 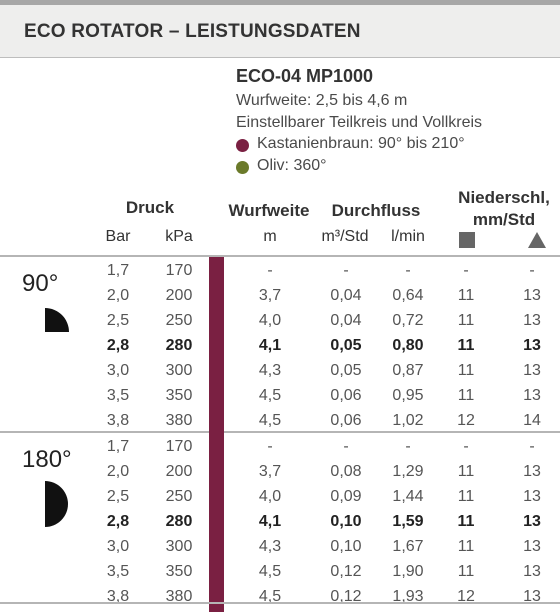 What do you see at coordinates (361, 143) in the screenshot?
I see `color-label-maroon: Kastanienbraun: 90° bis 210°` at bounding box center [361, 143].